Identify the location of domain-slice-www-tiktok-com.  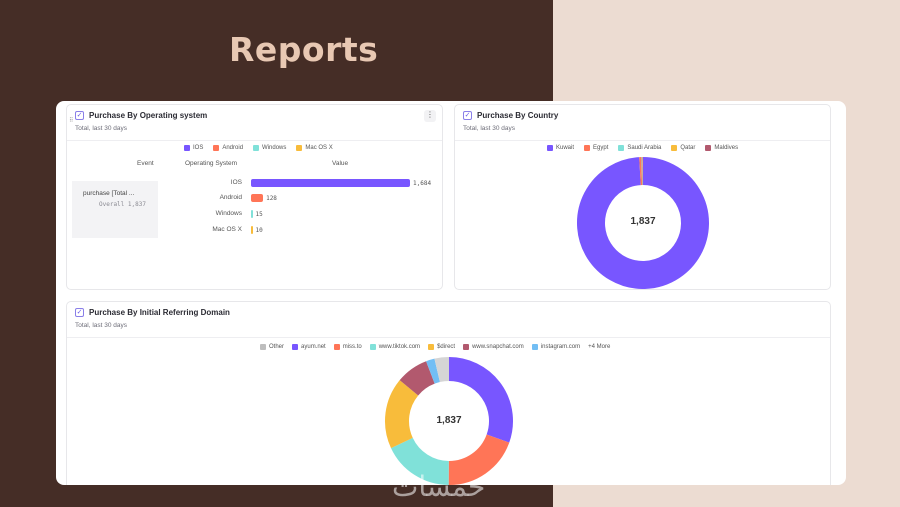
(420, 461).